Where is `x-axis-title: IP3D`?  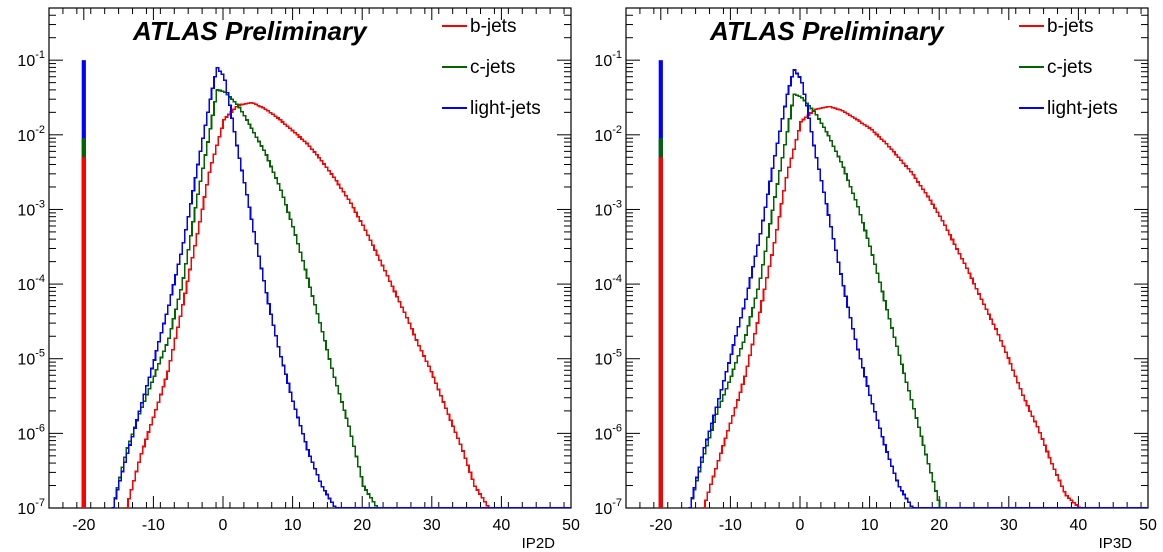 x-axis-title: IP3D is located at coordinates (1116, 543).